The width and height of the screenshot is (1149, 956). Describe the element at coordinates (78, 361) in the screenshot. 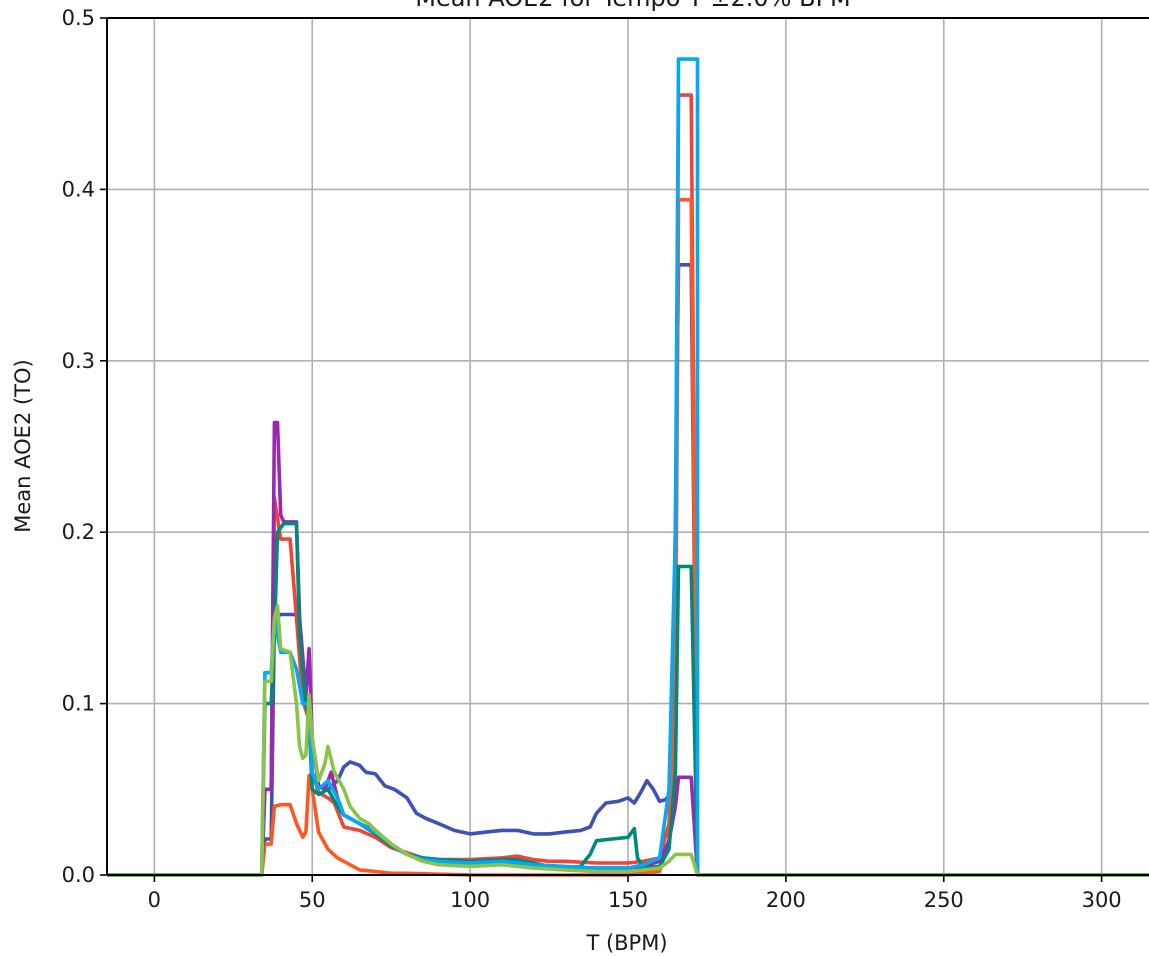

I see `y-tick-label: 0.3` at that location.